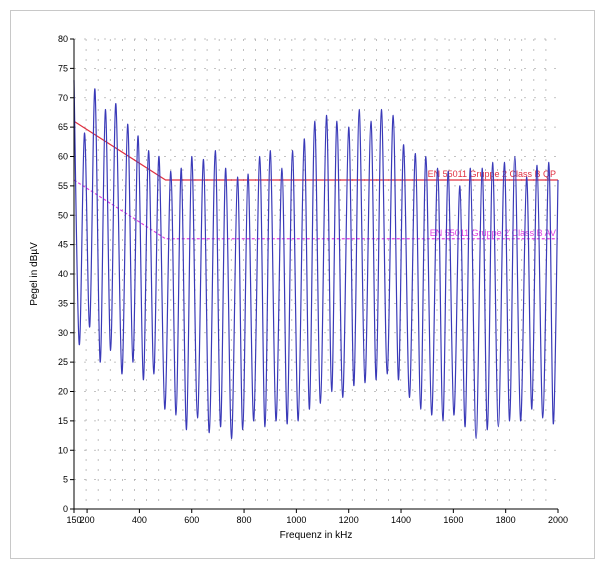 This screenshot has height=569, width=605. Describe the element at coordinates (63, 186) in the screenshot. I see `y-tick-label-11: 55` at that location.